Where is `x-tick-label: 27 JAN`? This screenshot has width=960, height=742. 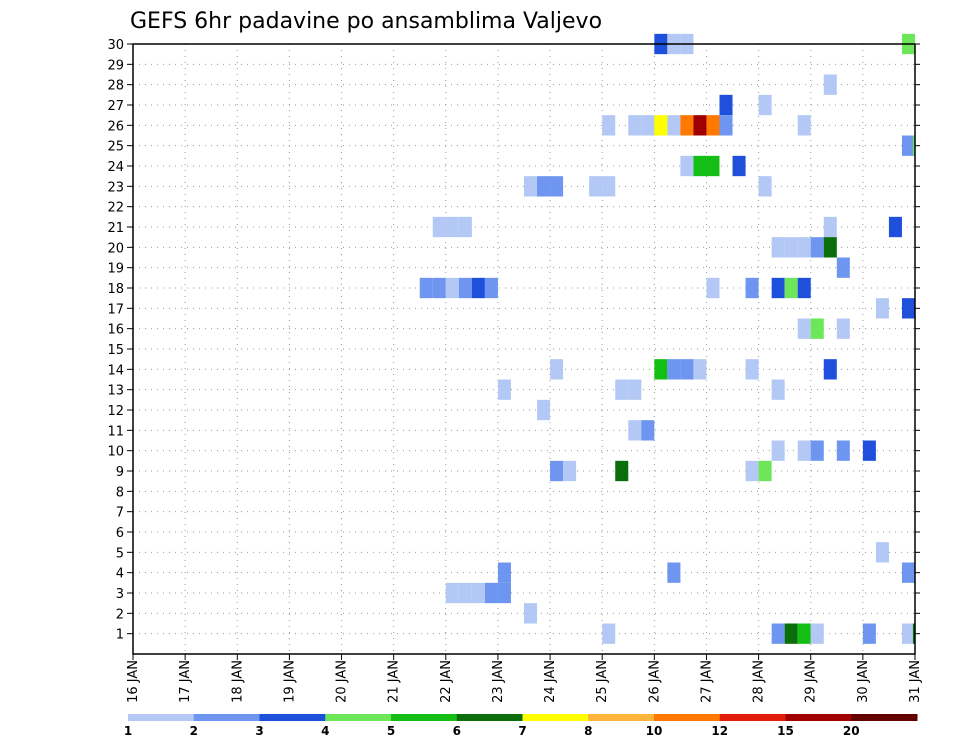 x-tick-label: 27 JAN is located at coordinates (706, 681).